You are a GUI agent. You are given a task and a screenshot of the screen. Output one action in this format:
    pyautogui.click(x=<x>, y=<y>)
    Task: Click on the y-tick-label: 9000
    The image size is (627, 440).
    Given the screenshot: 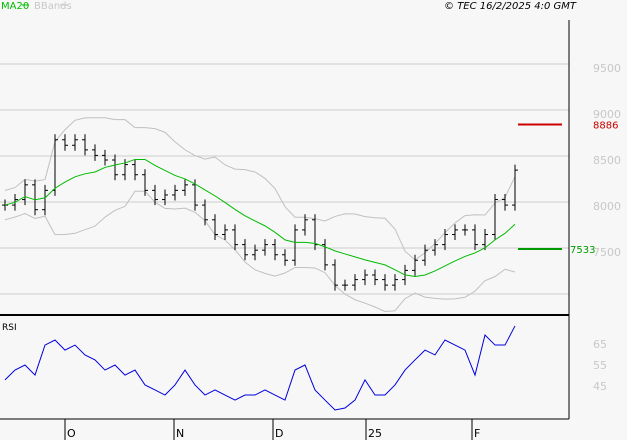 What is the action you would take?
    pyautogui.click(x=607, y=114)
    